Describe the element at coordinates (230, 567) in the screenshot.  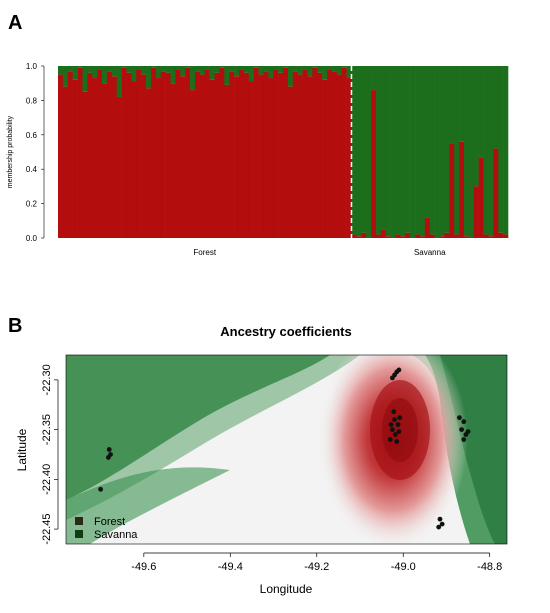
I see `x-tick-label: -49.4` at that location.